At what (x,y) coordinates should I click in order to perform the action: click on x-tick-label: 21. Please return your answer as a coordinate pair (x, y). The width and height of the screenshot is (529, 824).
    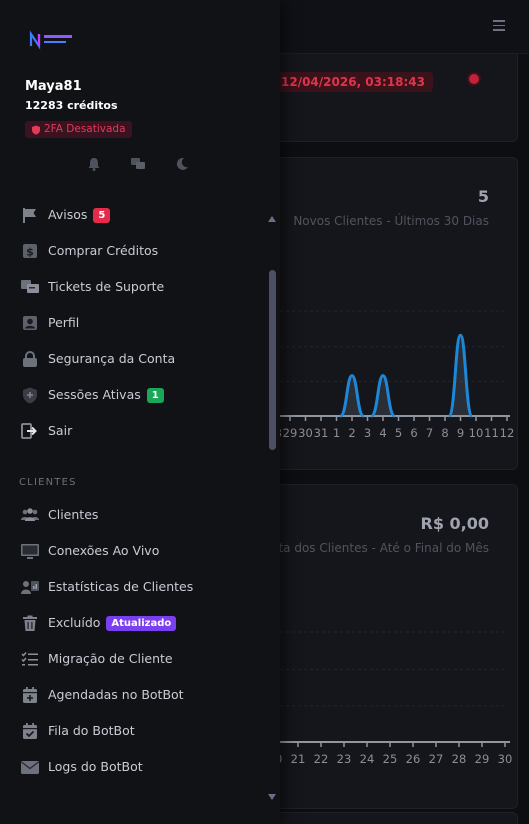
    Looking at the image, I should click on (298, 759).